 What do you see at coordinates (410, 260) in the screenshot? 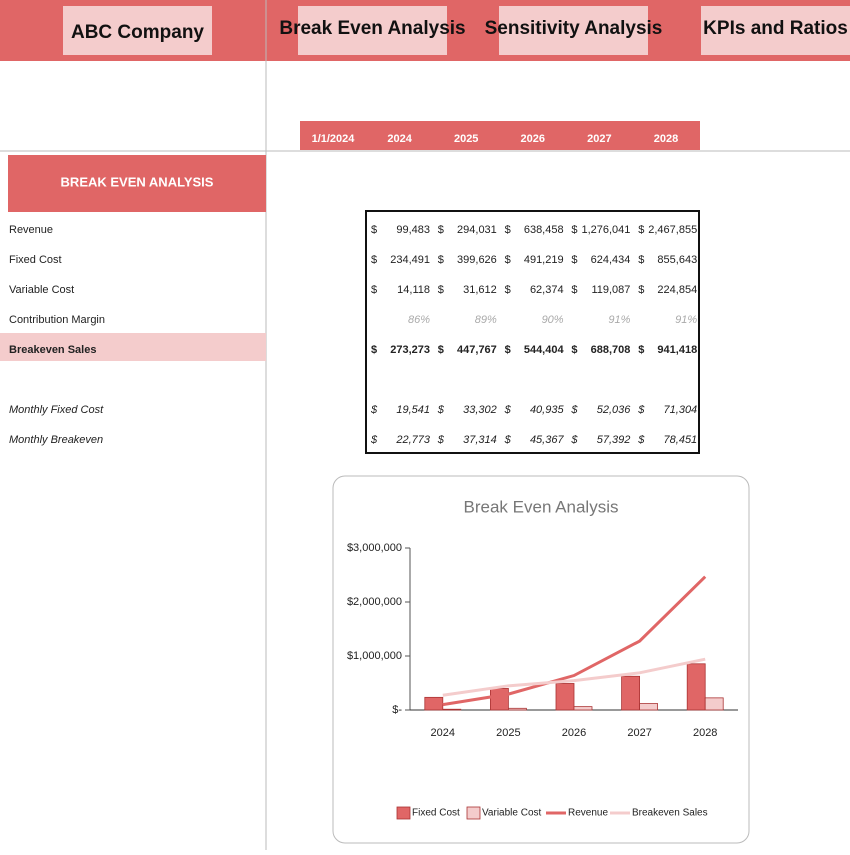
I see `cell: 234,491` at bounding box center [410, 260].